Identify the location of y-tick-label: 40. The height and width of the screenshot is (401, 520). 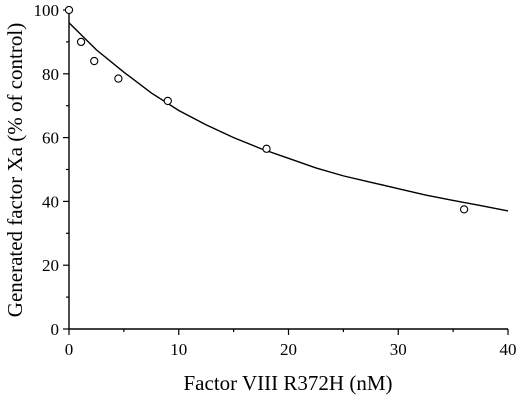
(50, 201).